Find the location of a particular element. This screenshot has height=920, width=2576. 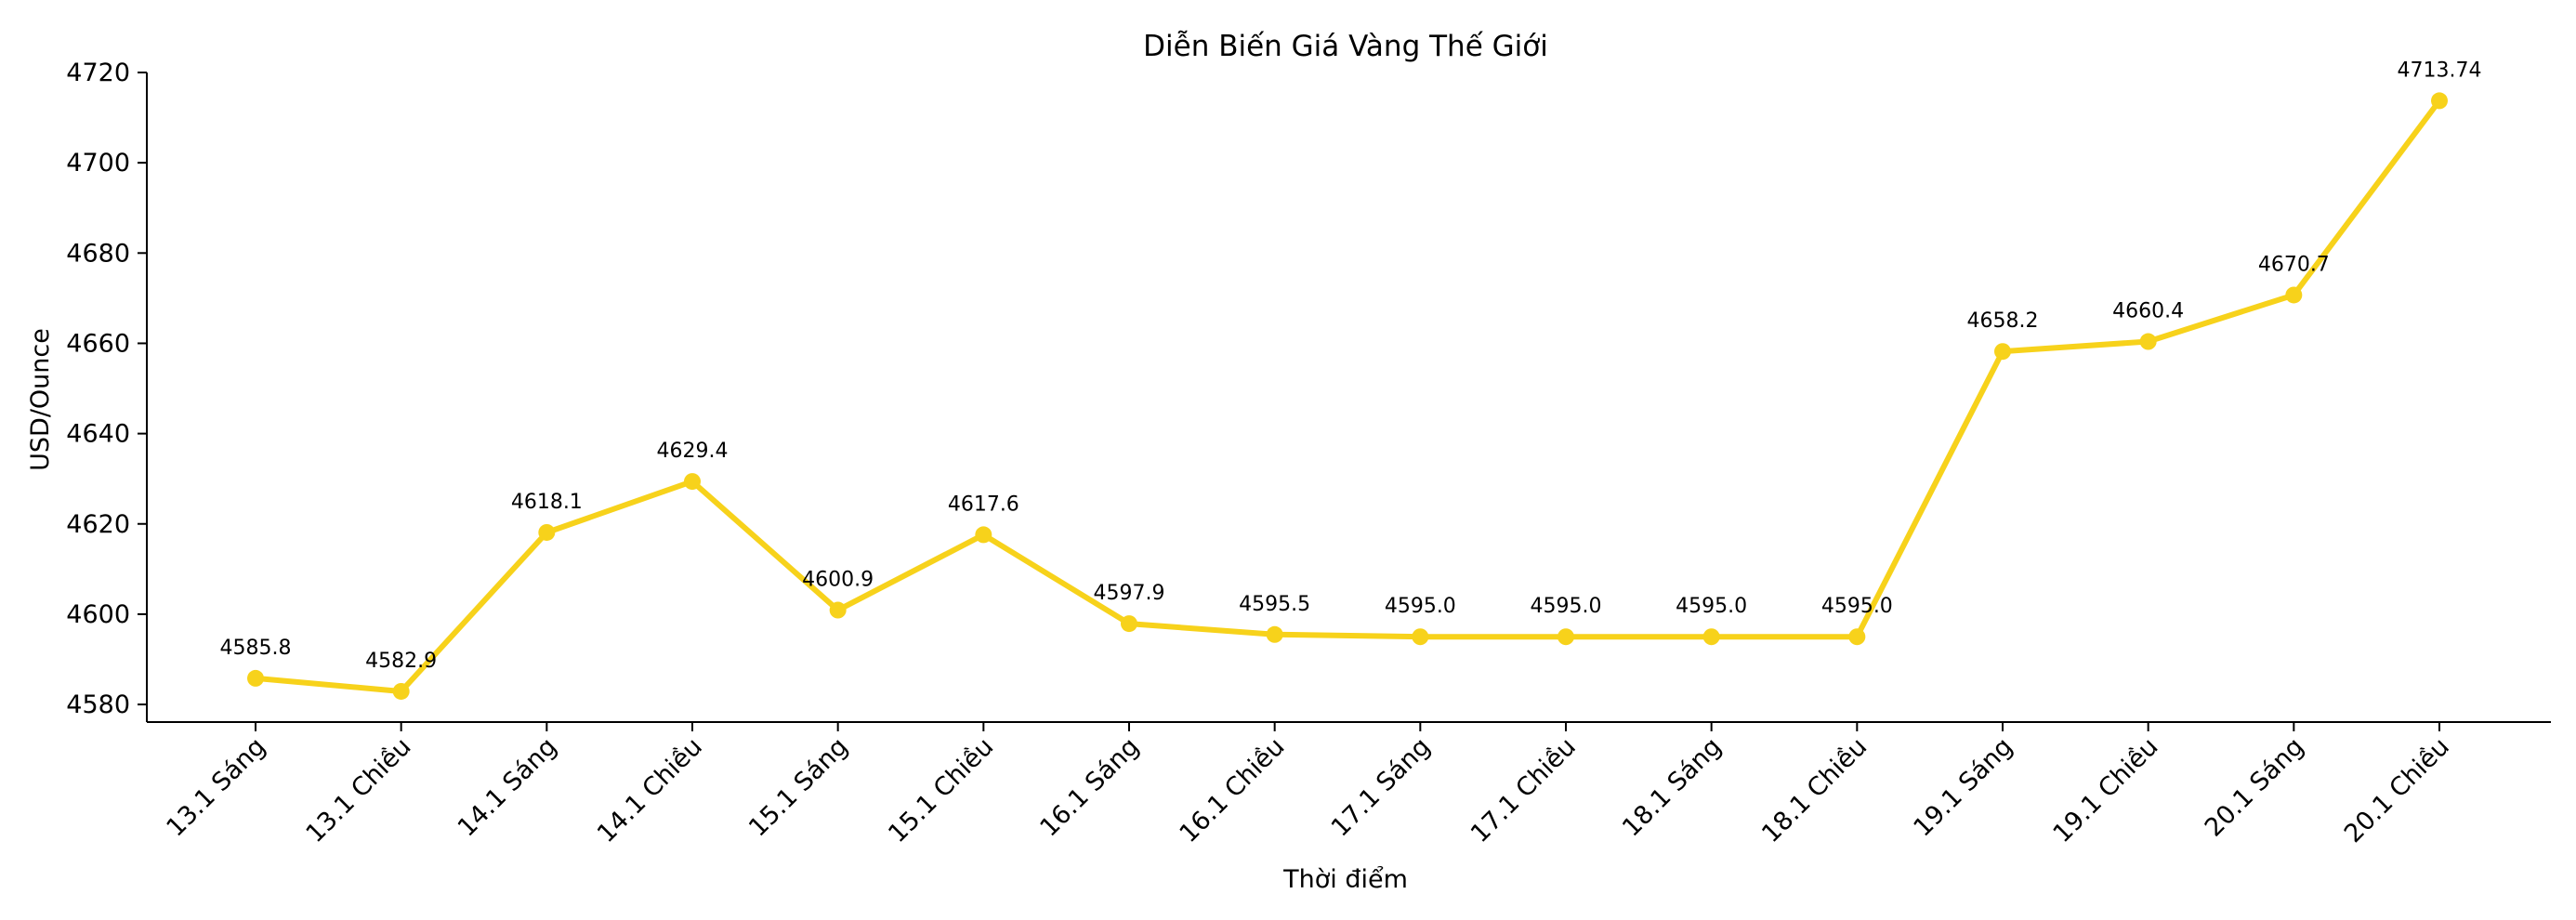

x-tick-label: 13.1 Sáng is located at coordinates (216, 787).